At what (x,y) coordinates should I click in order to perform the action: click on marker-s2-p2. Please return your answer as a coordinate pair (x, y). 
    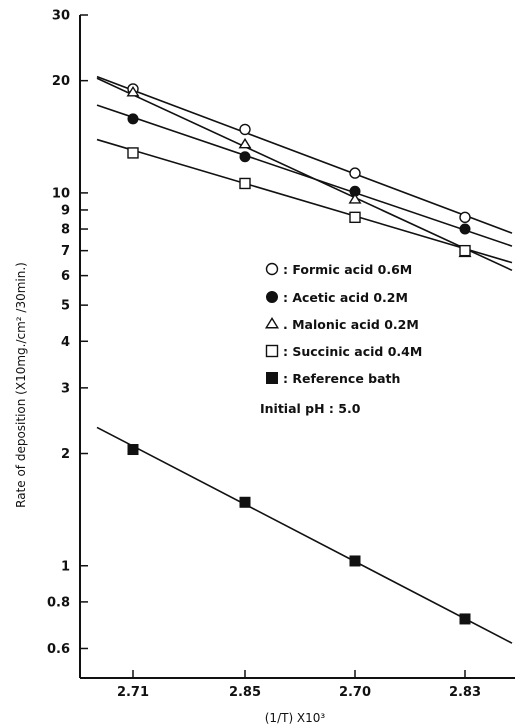
    Looking at the image, I should click on (355, 198).